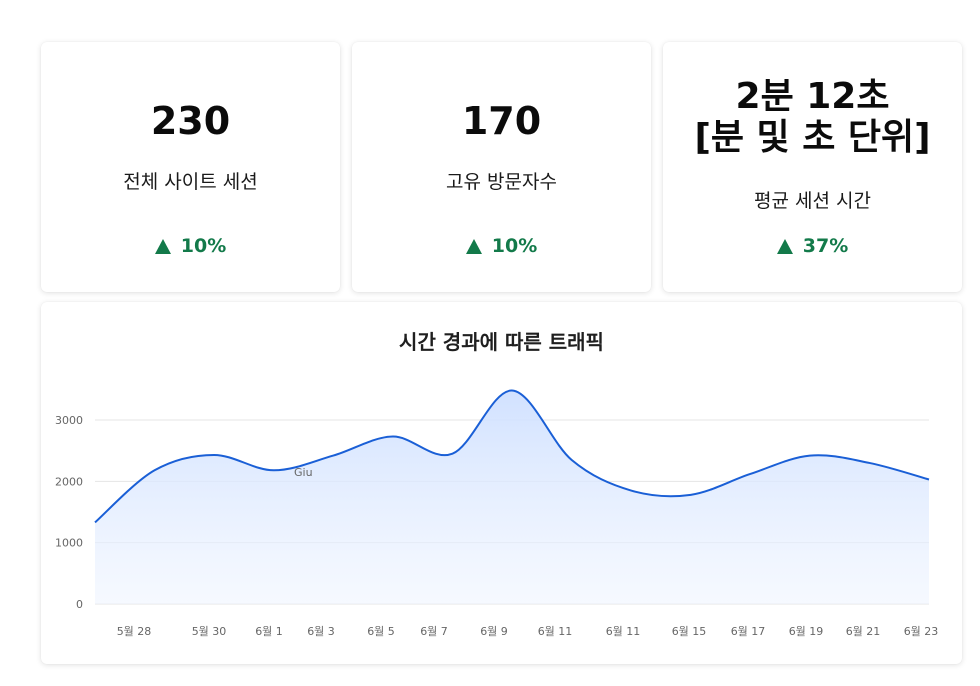 The width and height of the screenshot is (980, 686). I want to click on y-tick-label: 2000, so click(69, 481).